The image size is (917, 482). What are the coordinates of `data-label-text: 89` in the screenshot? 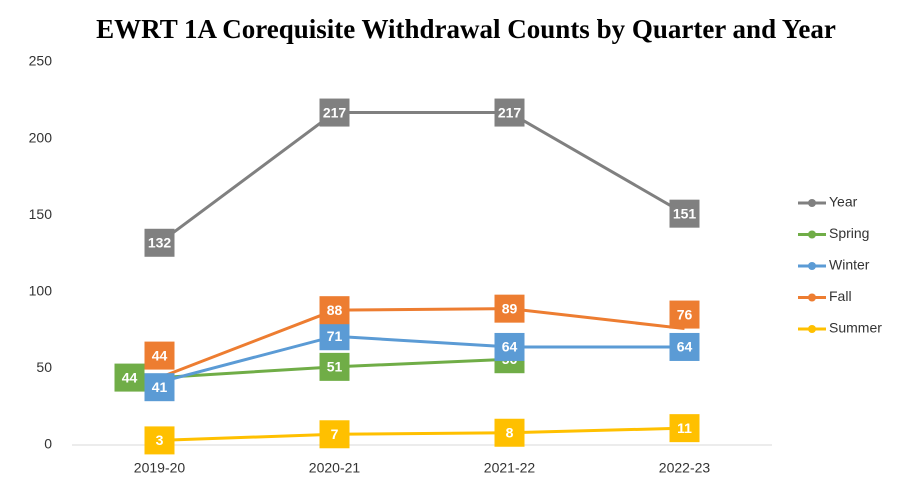 It's located at (510, 308).